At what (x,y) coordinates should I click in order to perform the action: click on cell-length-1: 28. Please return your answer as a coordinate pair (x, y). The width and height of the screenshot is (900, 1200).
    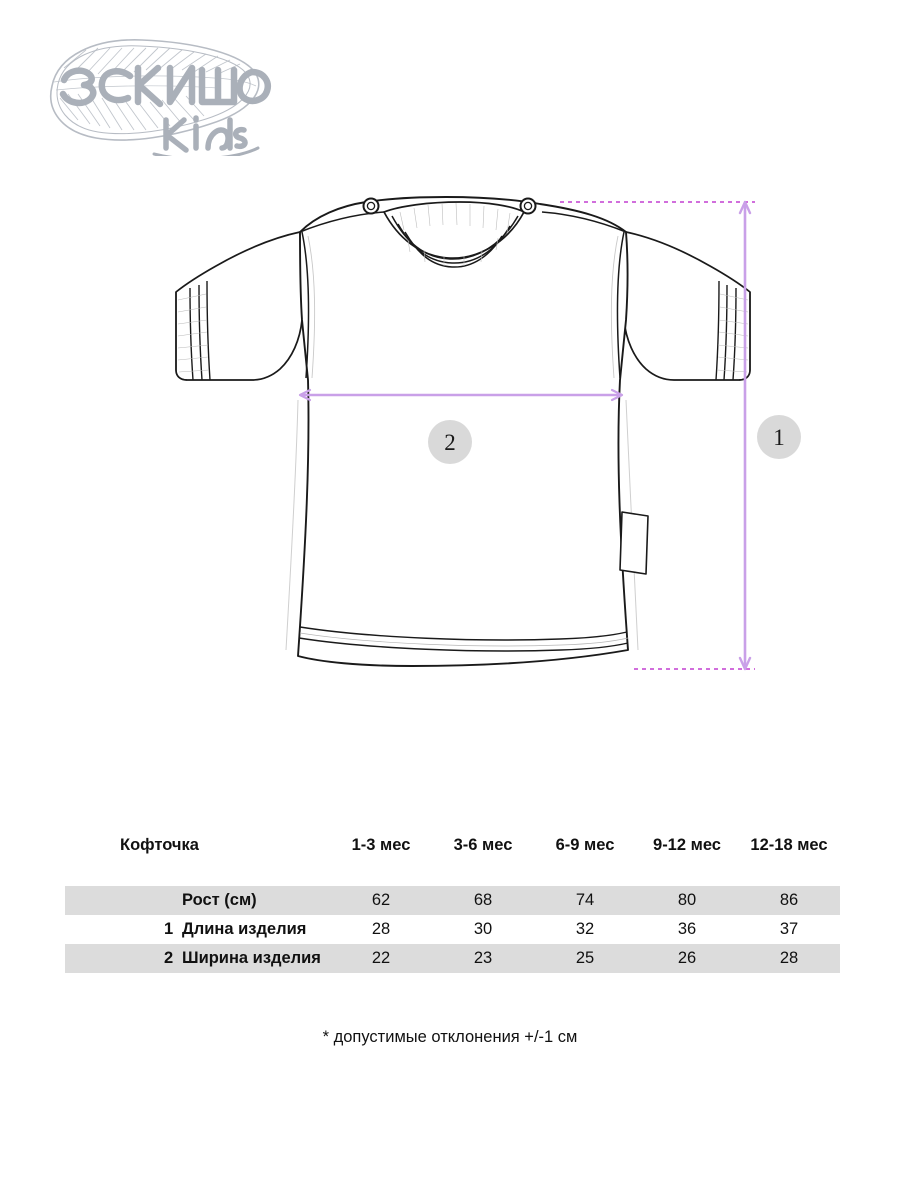
    Looking at the image, I should click on (381, 929).